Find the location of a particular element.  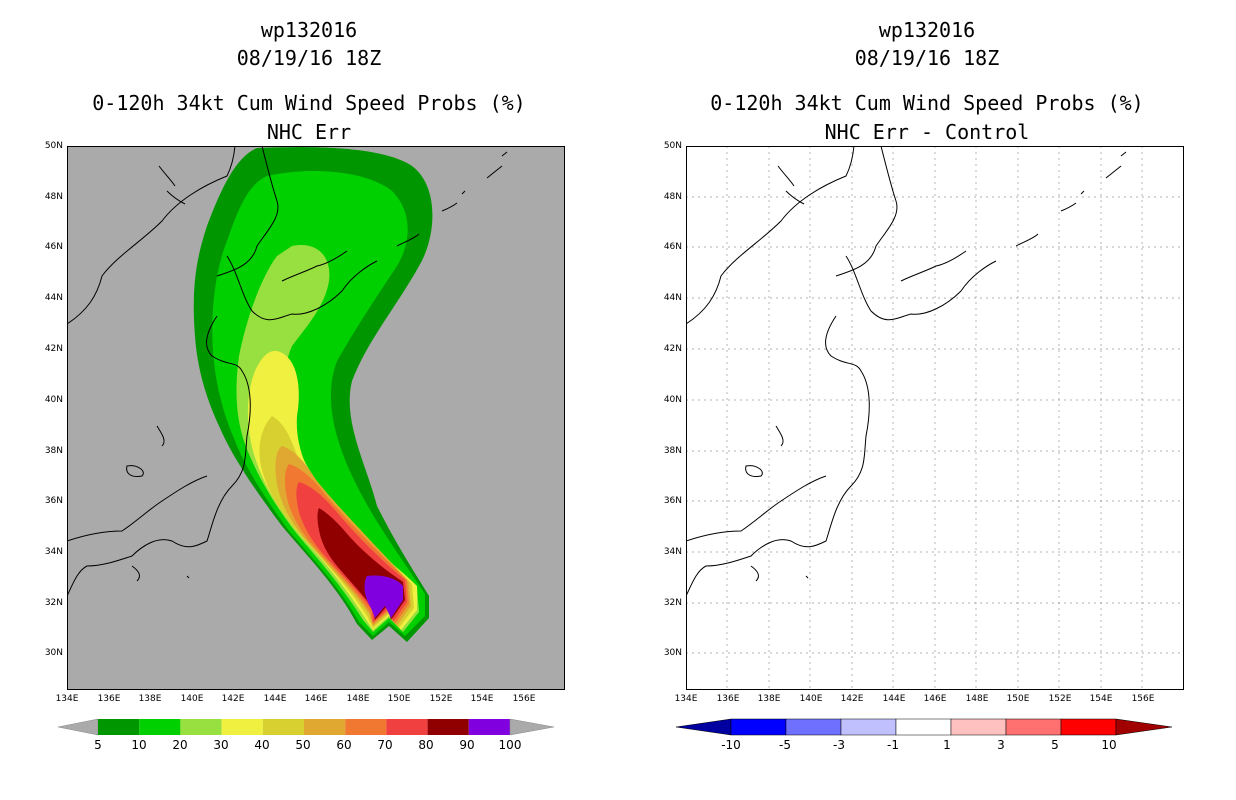

colorbar-label: 1 is located at coordinates (947, 745).